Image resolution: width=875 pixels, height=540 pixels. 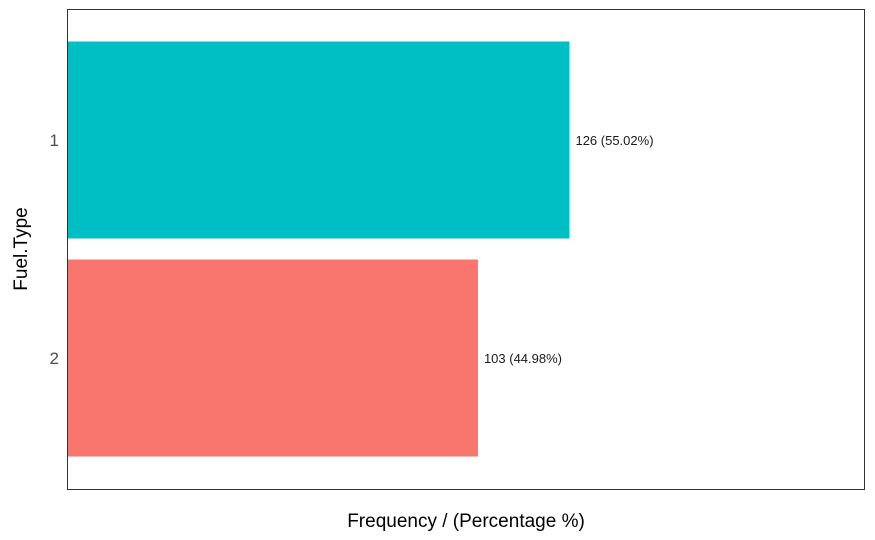 I want to click on y-tick-label-2: 2, so click(x=54, y=358).